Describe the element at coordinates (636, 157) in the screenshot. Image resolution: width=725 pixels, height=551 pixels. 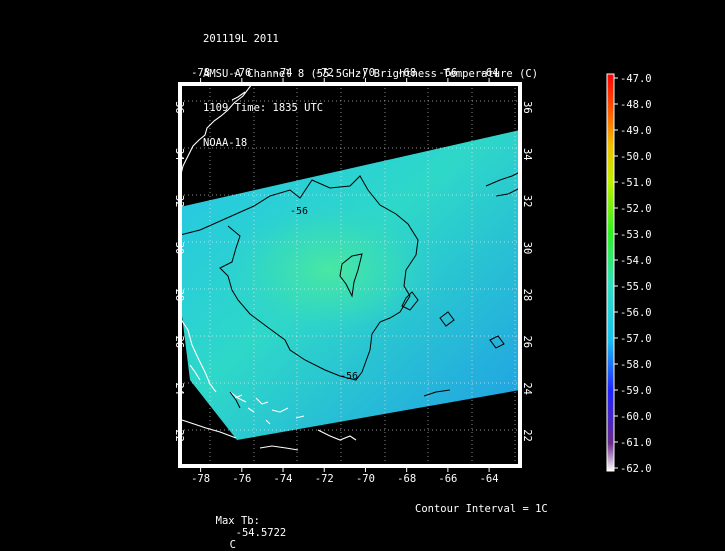
I see `colorbar-label: -50.0` at that location.